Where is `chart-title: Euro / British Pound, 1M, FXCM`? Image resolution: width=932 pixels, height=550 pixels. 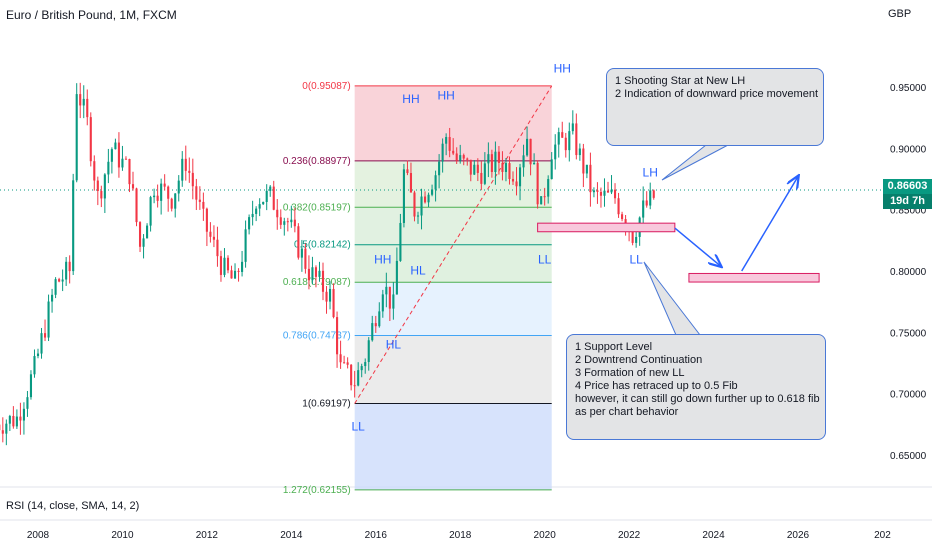 chart-title: Euro / British Pound, 1M, FXCM is located at coordinates (91, 15).